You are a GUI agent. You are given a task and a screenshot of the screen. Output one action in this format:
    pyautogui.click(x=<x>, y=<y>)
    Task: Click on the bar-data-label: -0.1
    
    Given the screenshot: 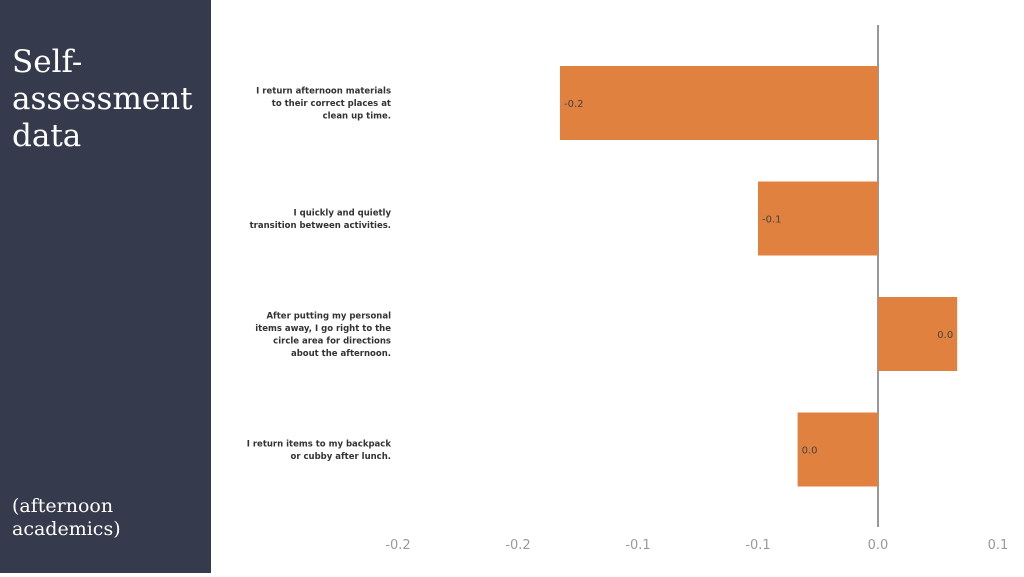 What is the action you would take?
    pyautogui.click(x=772, y=220)
    